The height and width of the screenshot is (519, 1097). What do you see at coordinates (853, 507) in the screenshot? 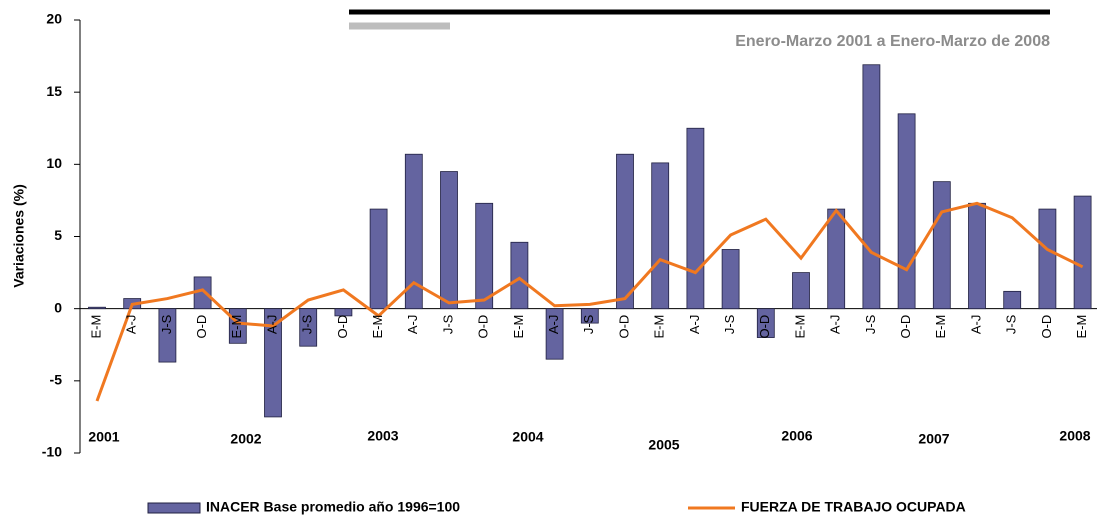
I see `legend-label: FUERZA DE TRABAJO OCUPADA` at bounding box center [853, 507].